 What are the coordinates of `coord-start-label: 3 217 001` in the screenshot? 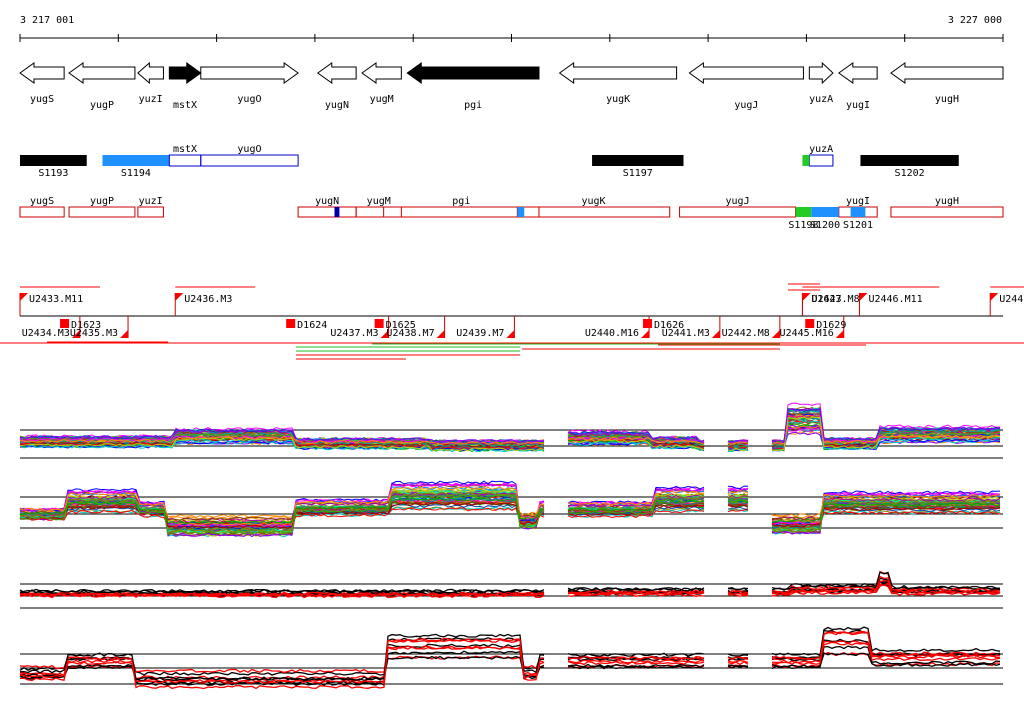 It's located at (47, 20).